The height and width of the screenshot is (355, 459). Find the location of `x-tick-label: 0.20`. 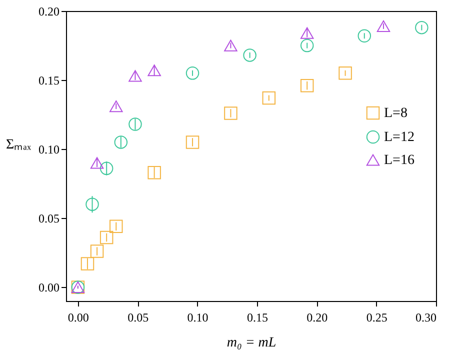

x-tick-label: 0.20 is located at coordinates (317, 317).